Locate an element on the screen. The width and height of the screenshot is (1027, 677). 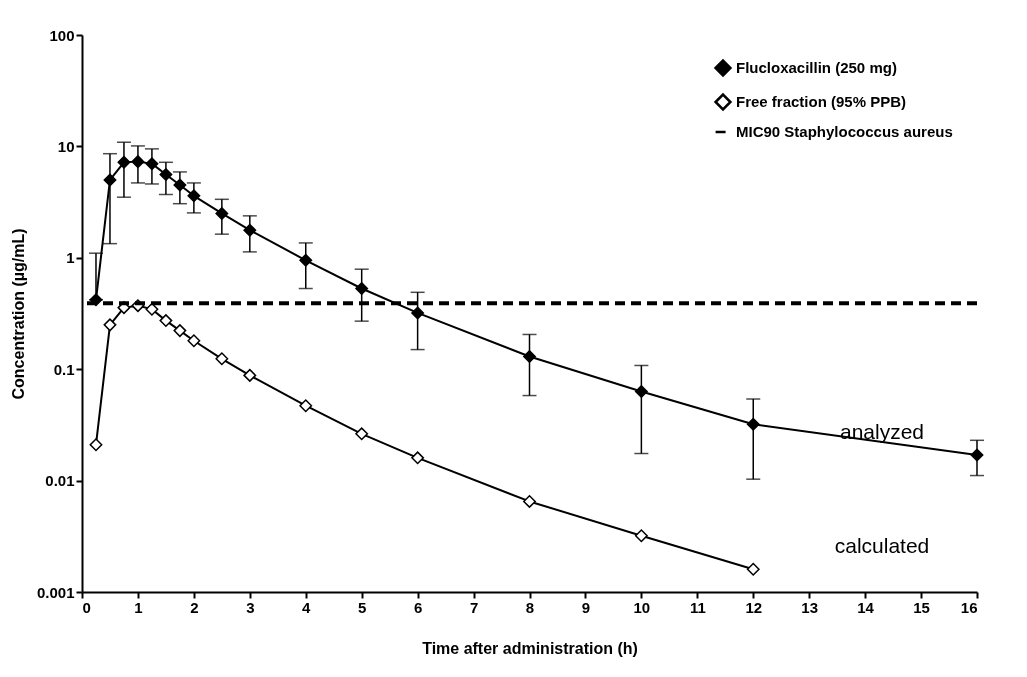
legend-label: Flucloxacillin (250 mg) is located at coordinates (816, 67).